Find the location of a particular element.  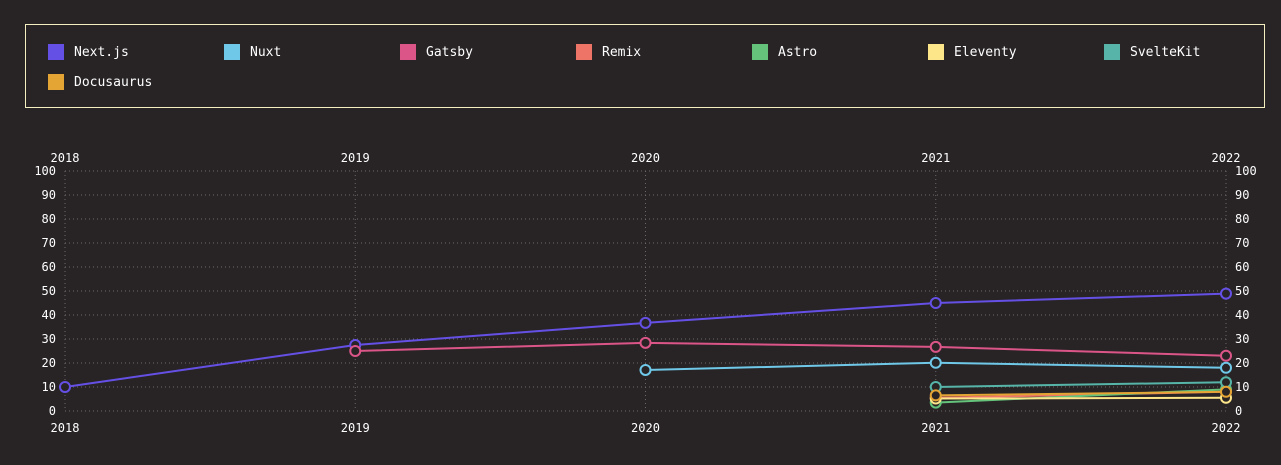

legend-label: Astro is located at coordinates (798, 52).